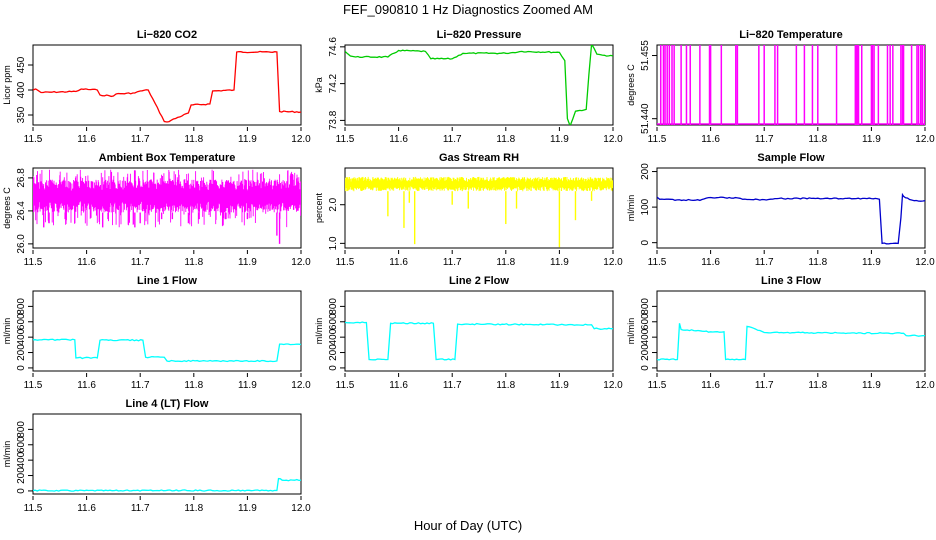 The image size is (936, 540). What do you see at coordinates (21, 211) in the screenshot?
I see `y-tick-label: 26.4` at bounding box center [21, 211].